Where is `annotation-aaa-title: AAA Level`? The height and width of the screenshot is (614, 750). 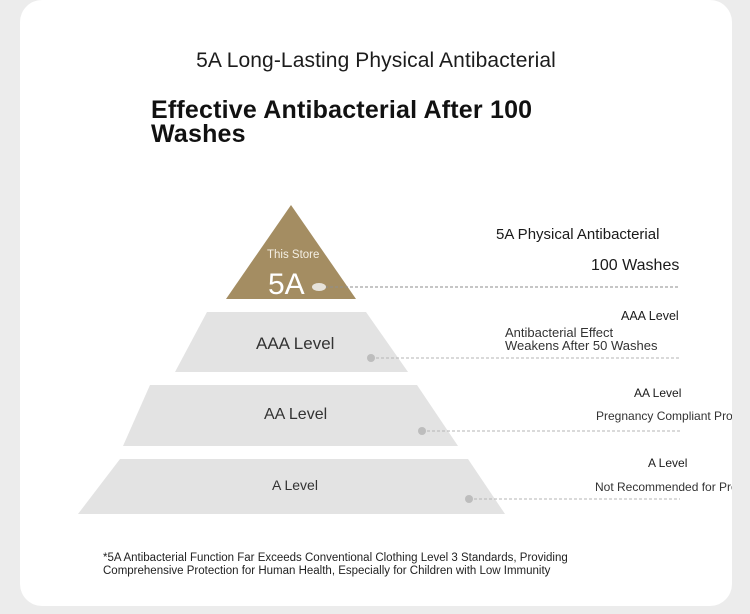 annotation-aaa-title: AAA Level is located at coordinates (650, 316).